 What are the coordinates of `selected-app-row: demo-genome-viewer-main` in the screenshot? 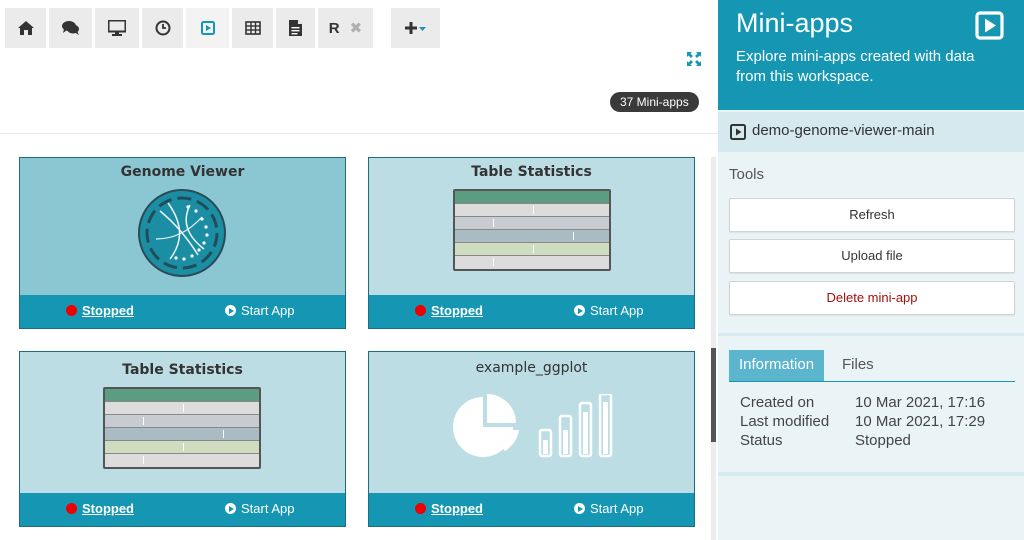 It's located at (871, 132).